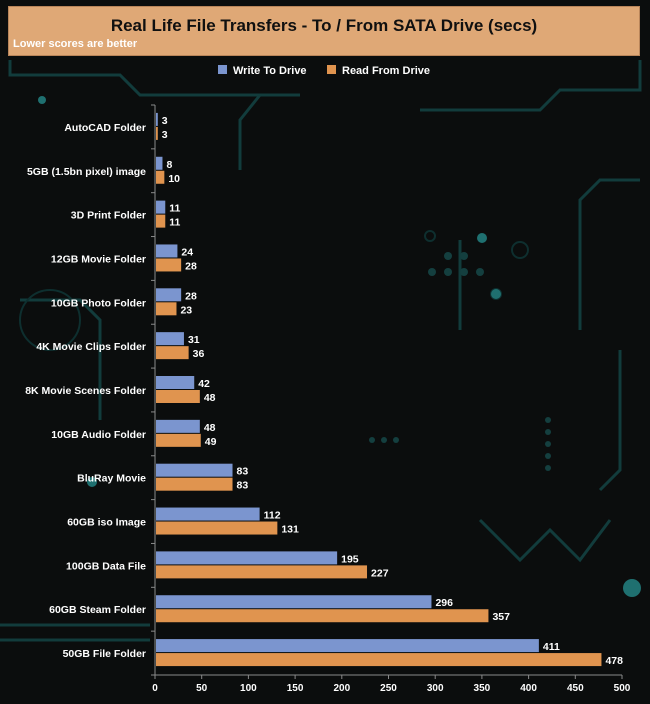 This screenshot has height=704, width=650. What do you see at coordinates (91, 347) in the screenshot?
I see `category-label: 4K Movie Clips Folder` at bounding box center [91, 347].